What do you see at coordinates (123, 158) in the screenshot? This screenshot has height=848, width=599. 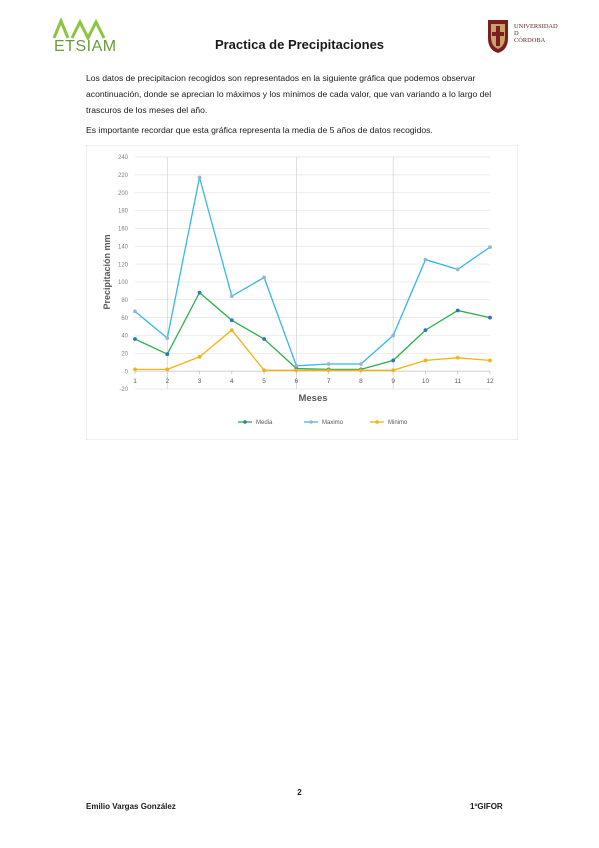 I see `y-tick-label: 240` at bounding box center [123, 158].